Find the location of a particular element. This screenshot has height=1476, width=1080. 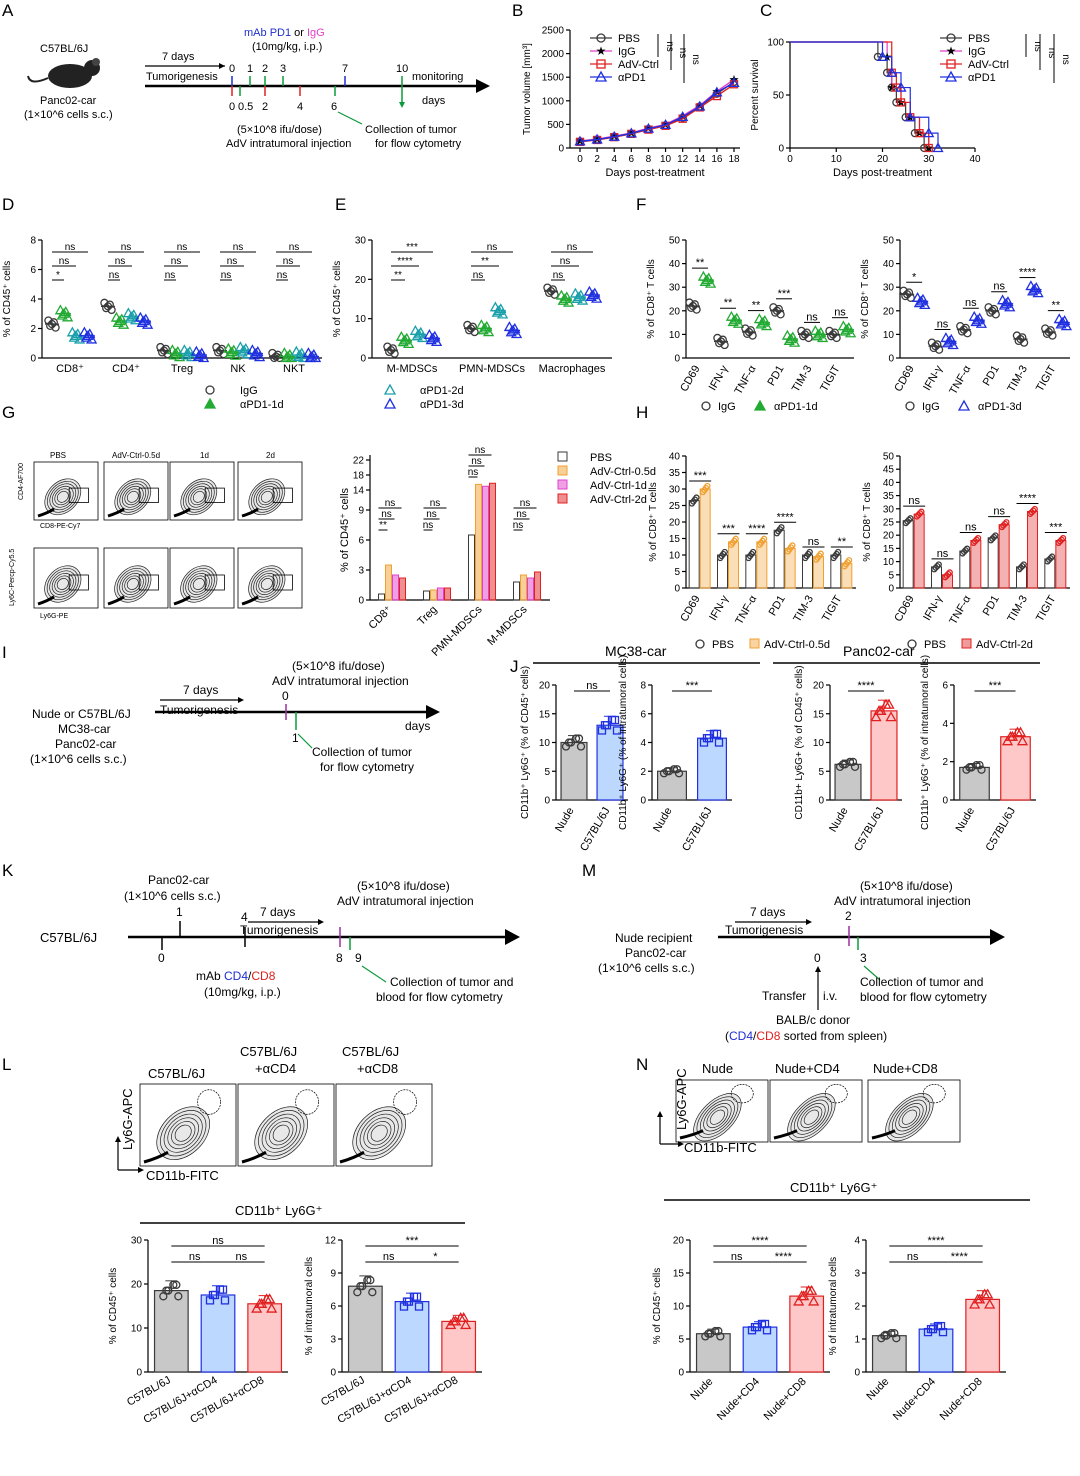

y-axis-label: % of CD8⁺ T cells is located at coordinates (865, 298).